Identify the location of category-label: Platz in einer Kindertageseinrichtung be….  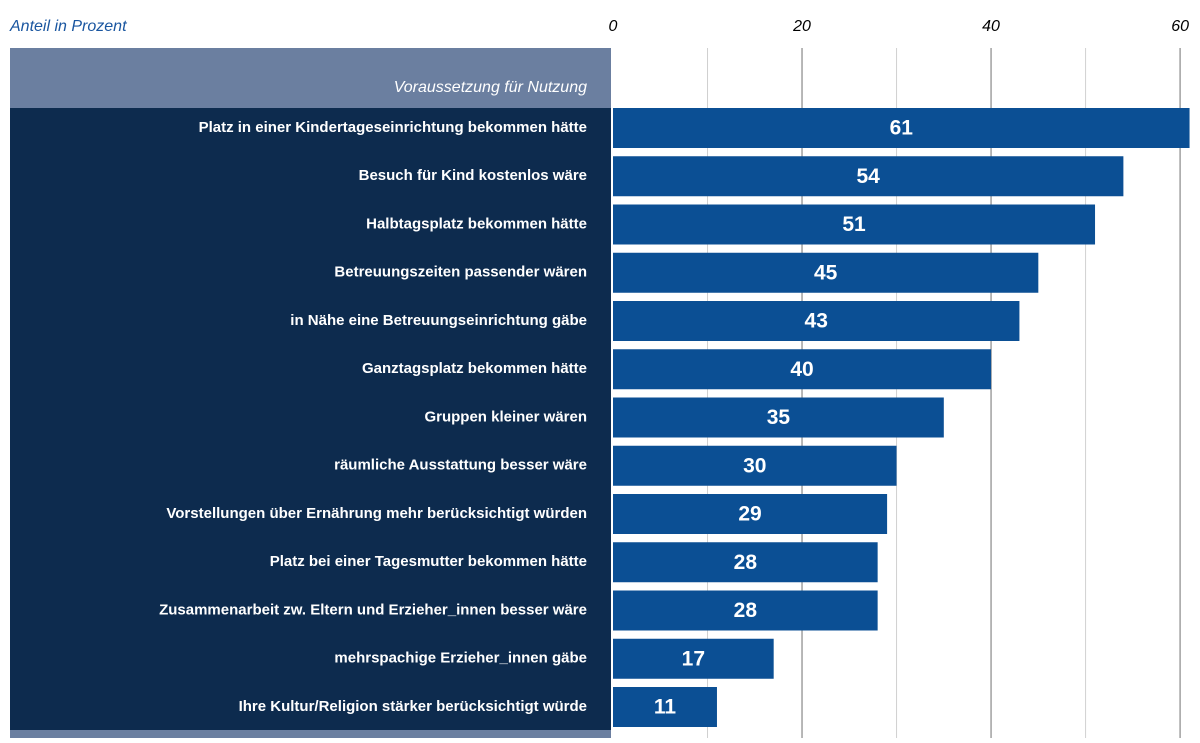
(393, 127).